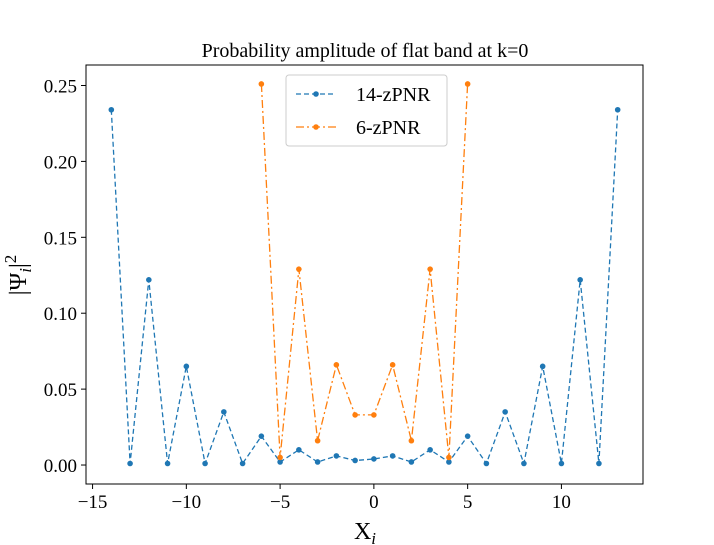 The height and width of the screenshot is (545, 714). Describe the element at coordinates (19, 265) in the screenshot. I see `y-axis-label-pipe: |` at that location.